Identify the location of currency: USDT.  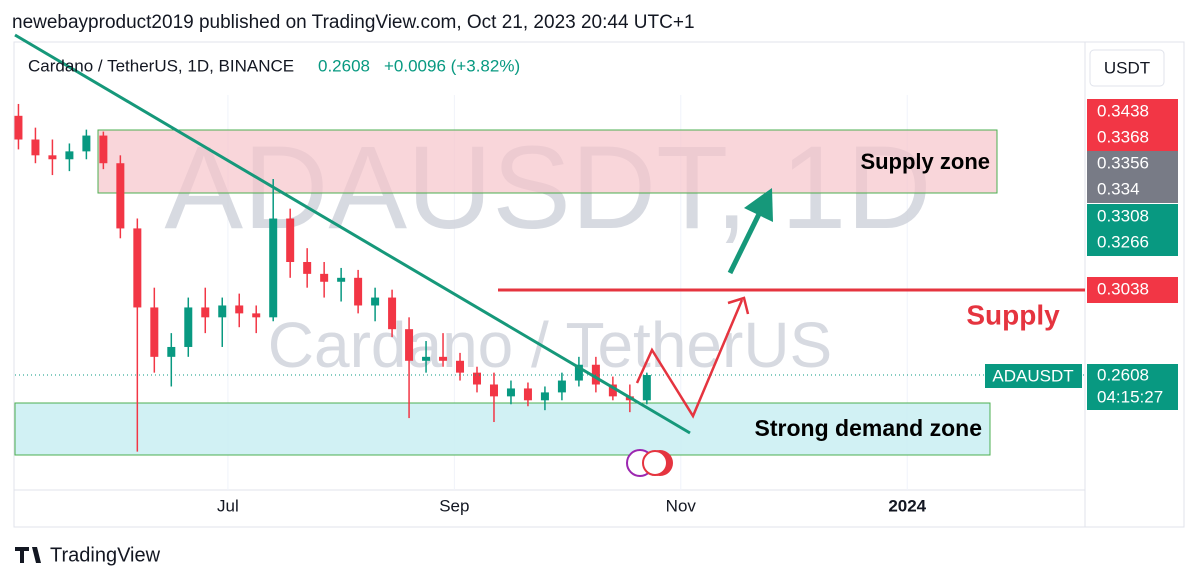
(1127, 67).